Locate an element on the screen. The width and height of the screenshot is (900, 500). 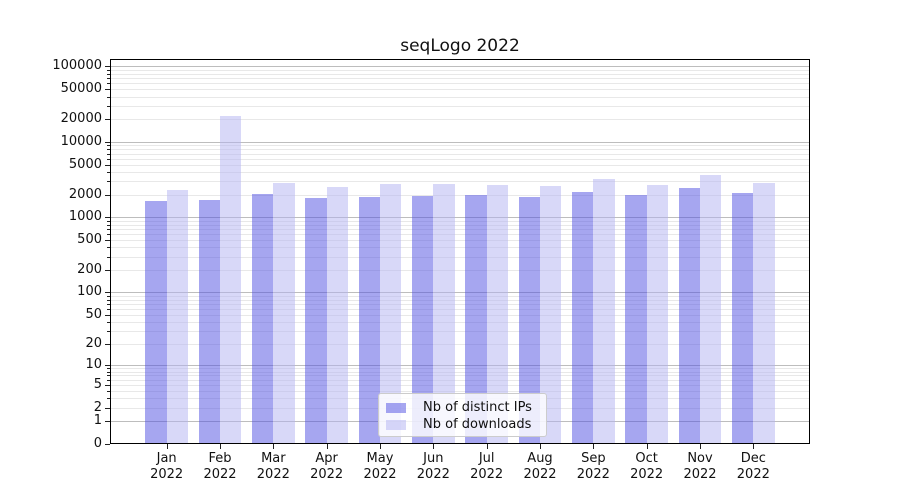
y-tick-label: 1000 is located at coordinates (85, 217).